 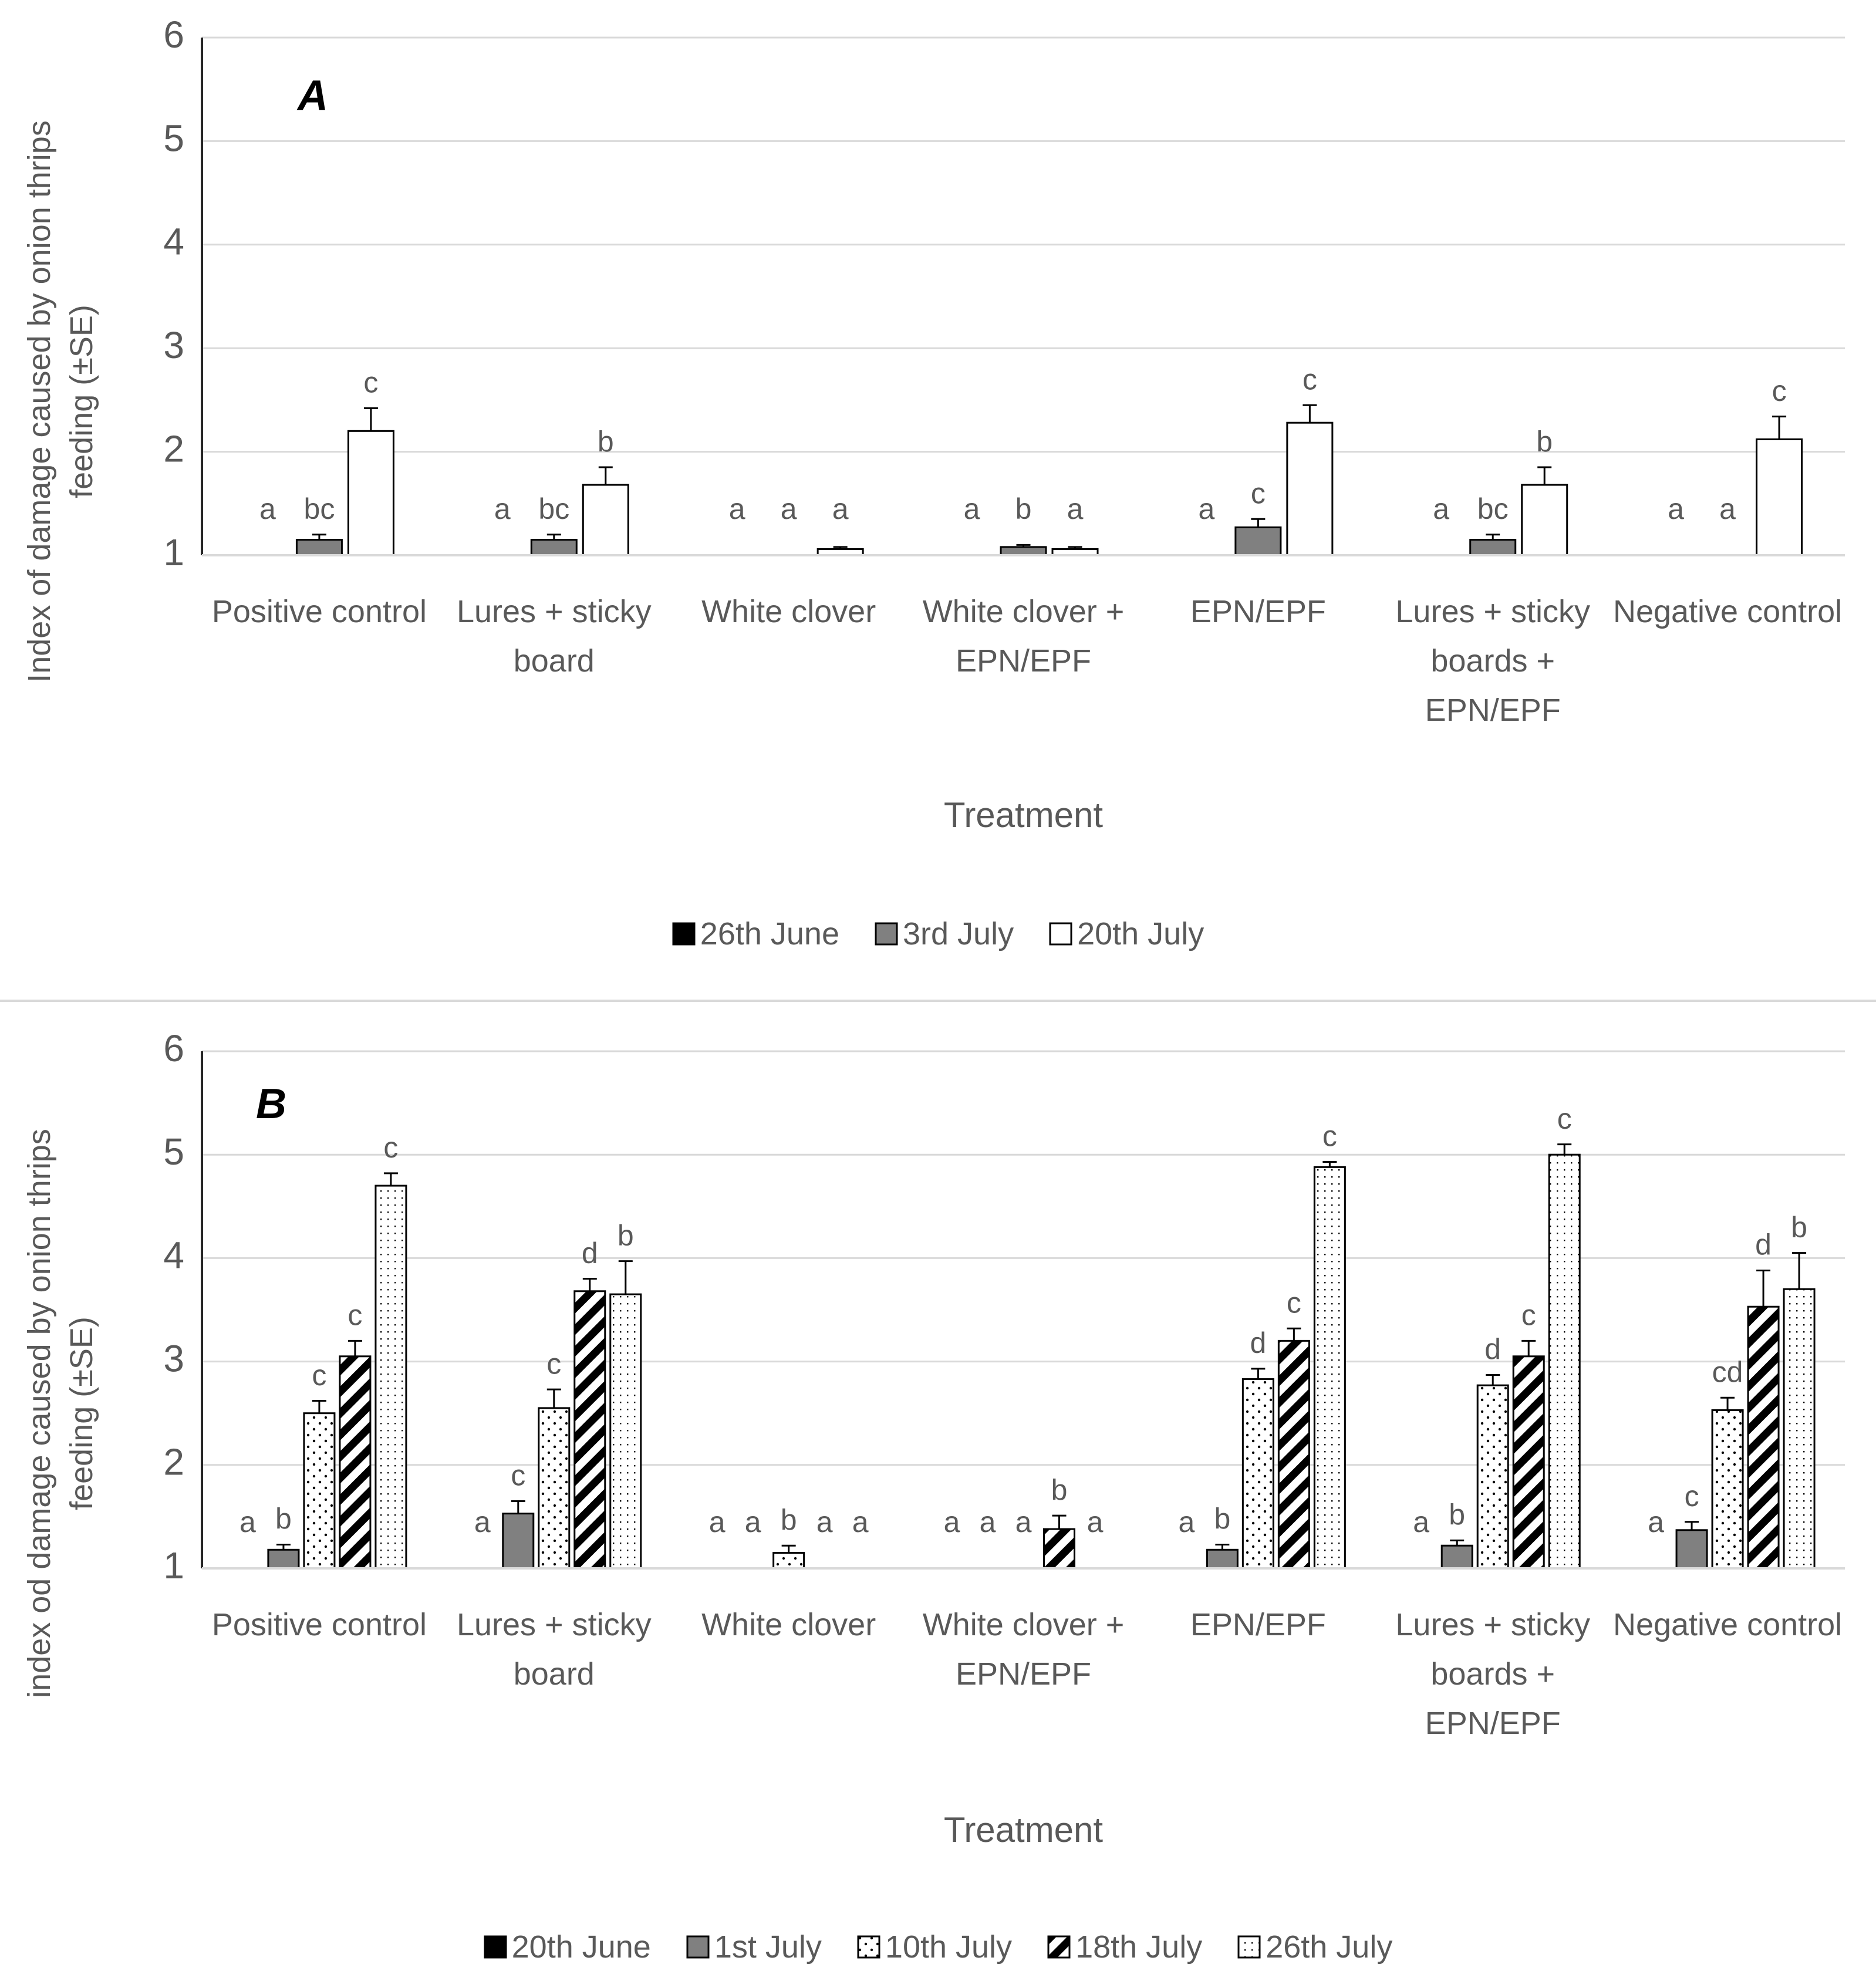 I want to click on x-tick-label: Lures + sticky boards + EPN/EPF, so click(x=1493, y=1674).